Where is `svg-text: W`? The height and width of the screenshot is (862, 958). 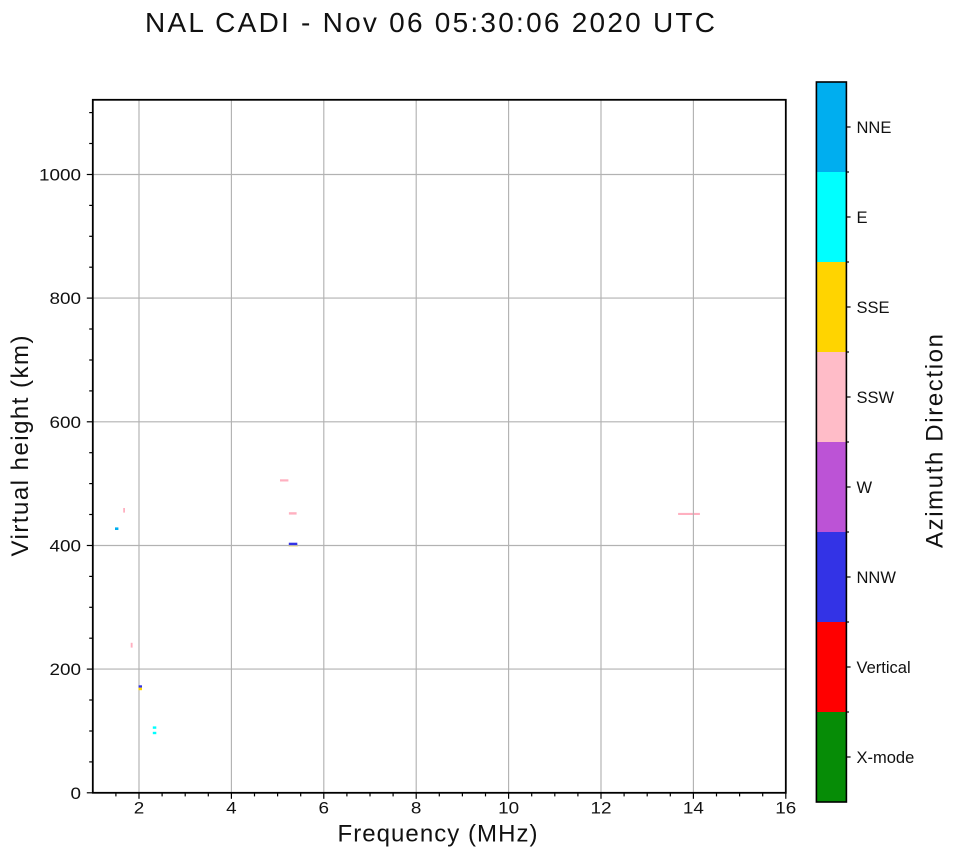 svg-text: W is located at coordinates (865, 488).